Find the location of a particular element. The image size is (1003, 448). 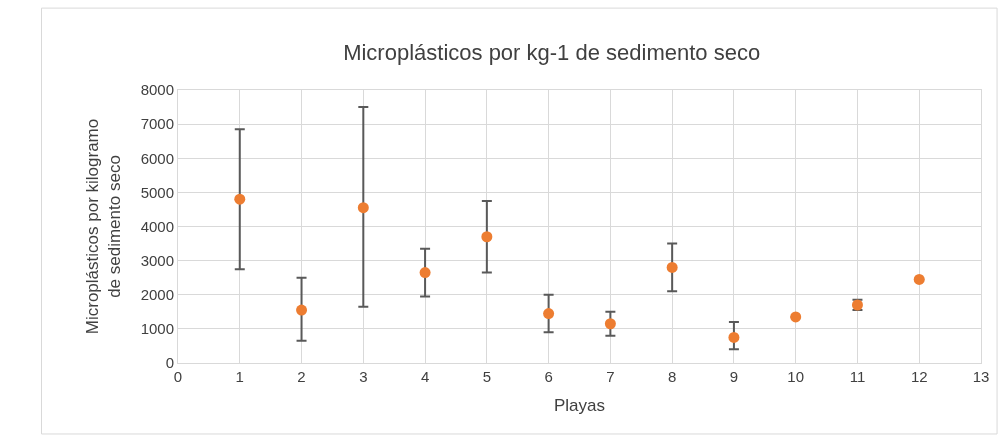

x-tick-label: 8 is located at coordinates (672, 376).